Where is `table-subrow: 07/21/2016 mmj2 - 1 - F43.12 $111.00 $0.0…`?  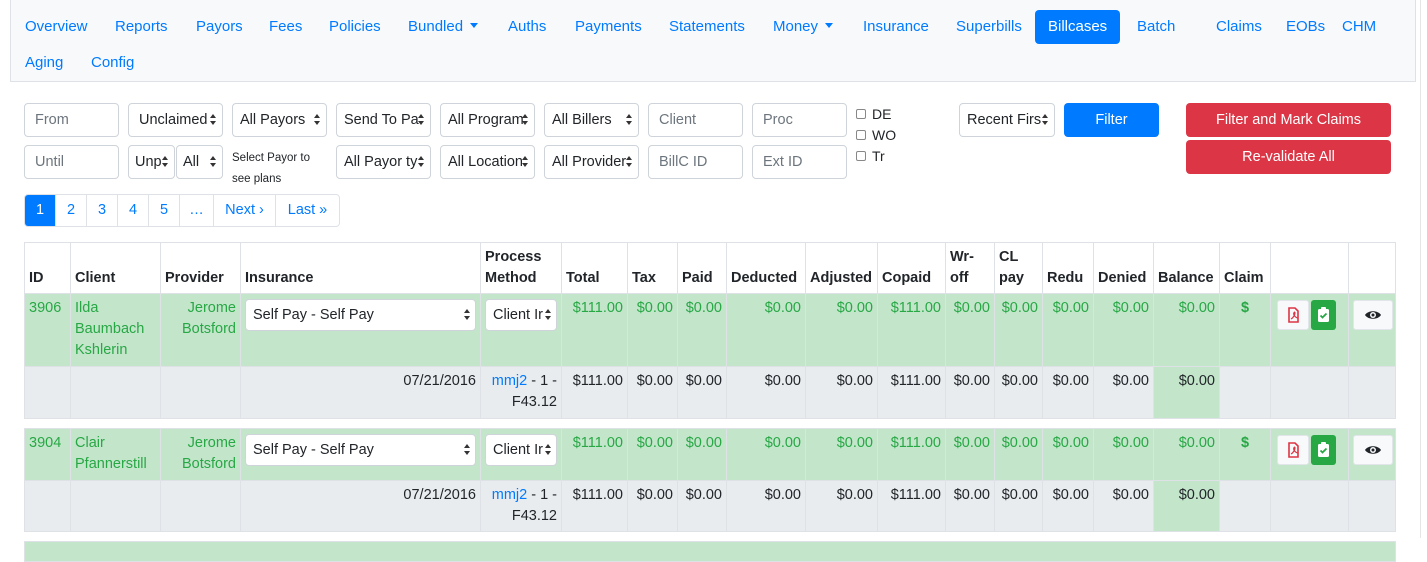
table-subrow: 07/21/2016 mmj2 - 1 - F43.12 $111.00 $0.0… is located at coordinates (710, 506).